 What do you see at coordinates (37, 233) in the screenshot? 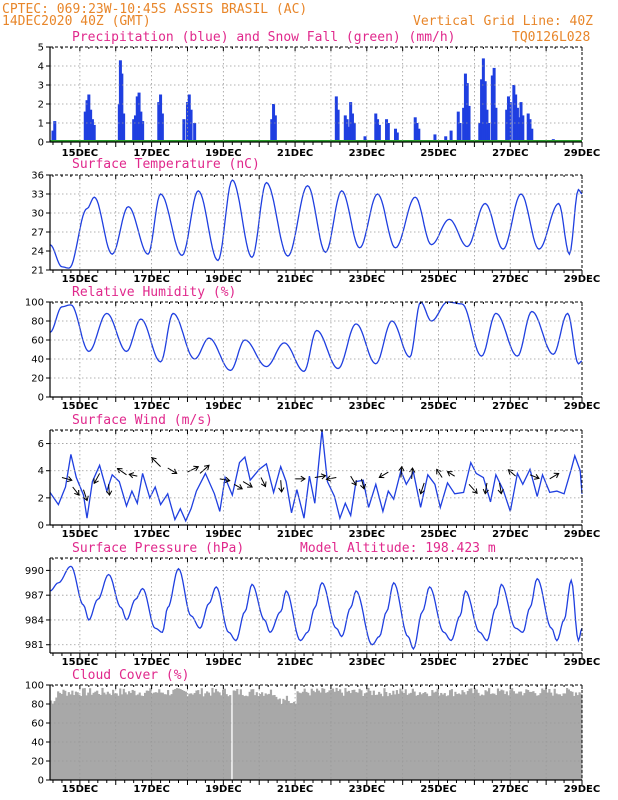
I see `y-tick-label: 27` at bounding box center [37, 233].